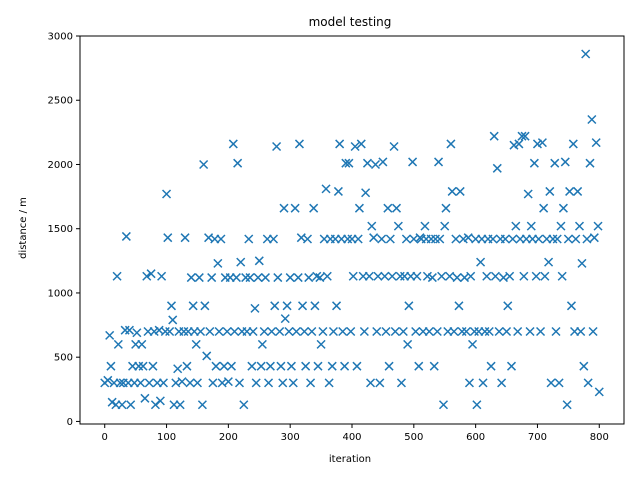 The image size is (640, 480). Describe the element at coordinates (599, 437) in the screenshot. I see `x-tick-label: 800` at that location.